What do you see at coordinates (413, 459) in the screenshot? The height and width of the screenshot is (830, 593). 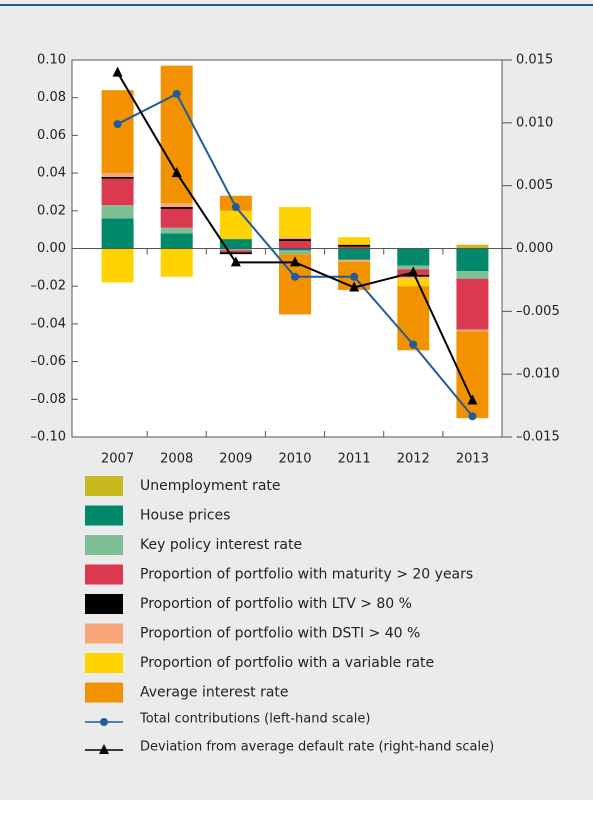 I see `x-tick-label: 2012` at bounding box center [413, 459].